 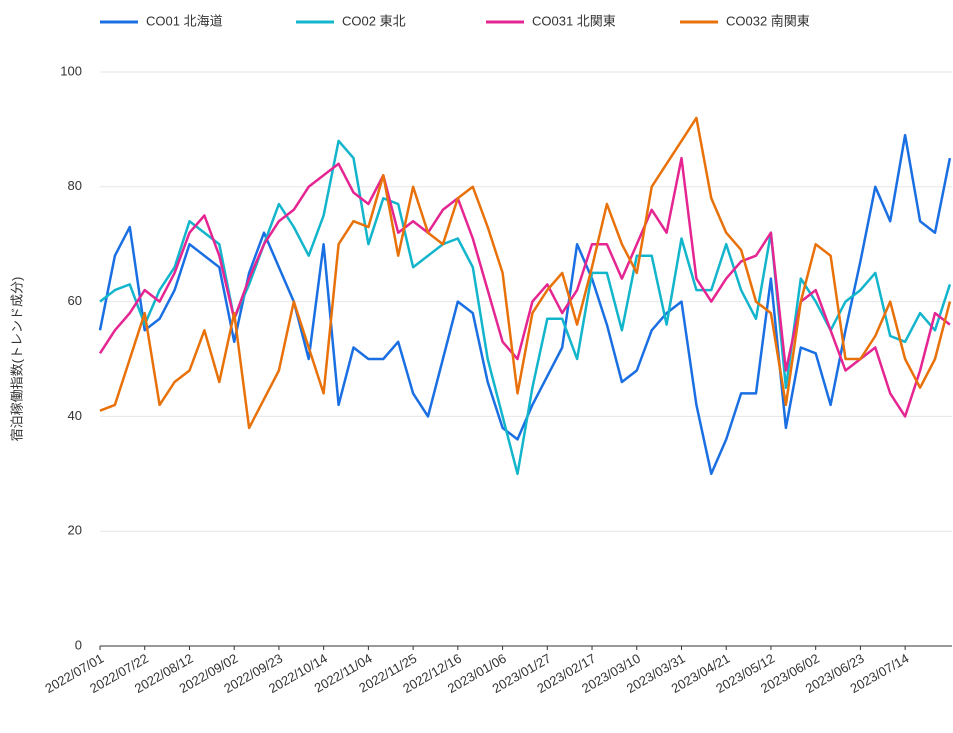 What do you see at coordinates (75, 530) in the screenshot?
I see `y-tick-label: 20` at bounding box center [75, 530].